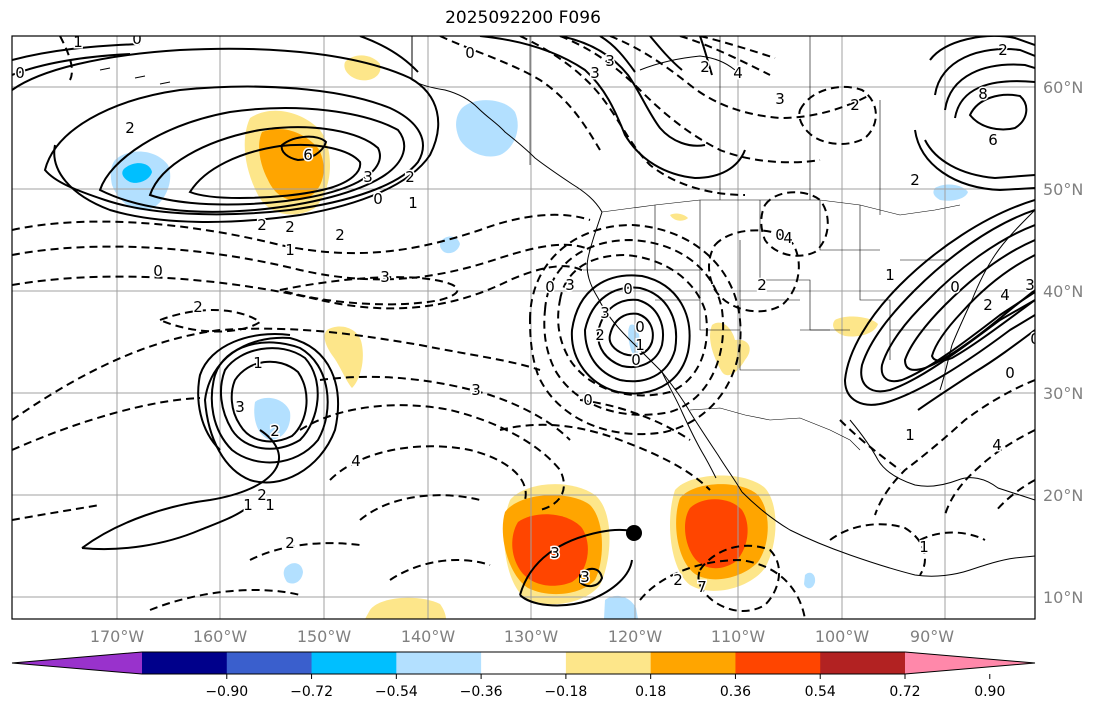  I want to click on contour-label: 7, so click(702, 587).